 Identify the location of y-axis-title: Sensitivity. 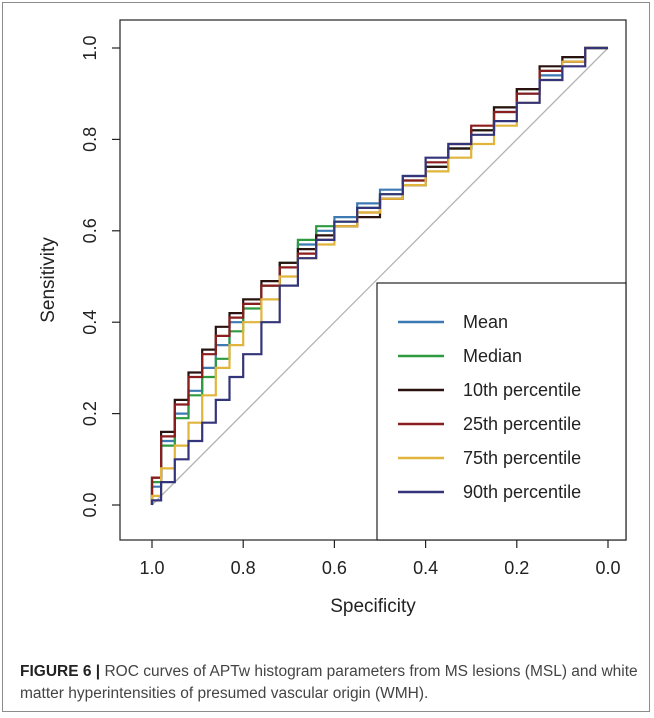
(48, 280).